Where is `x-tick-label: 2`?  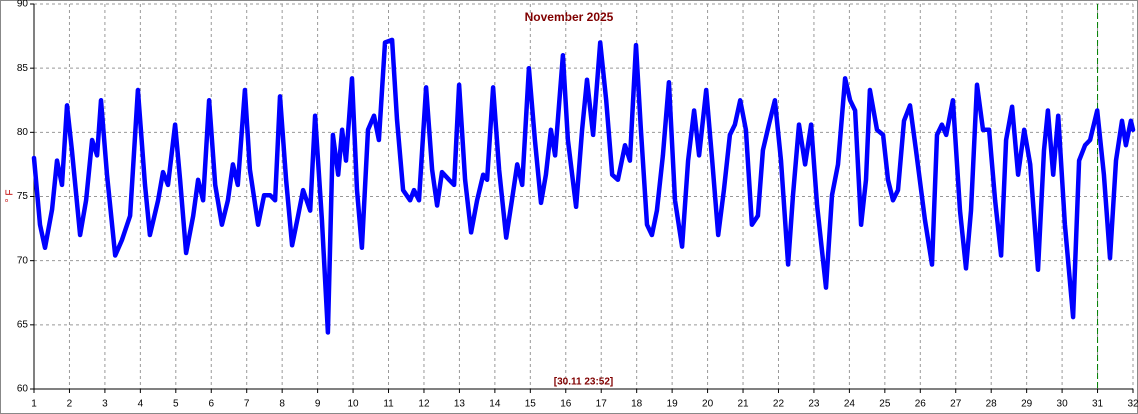
x-tick-label: 2 is located at coordinates (70, 404).